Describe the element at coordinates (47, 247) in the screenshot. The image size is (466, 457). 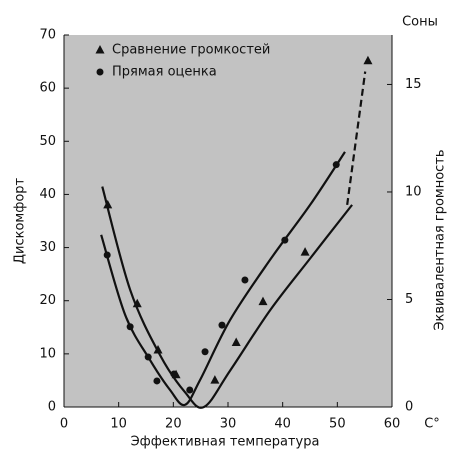
I see `y-tick-label: 30` at that location.